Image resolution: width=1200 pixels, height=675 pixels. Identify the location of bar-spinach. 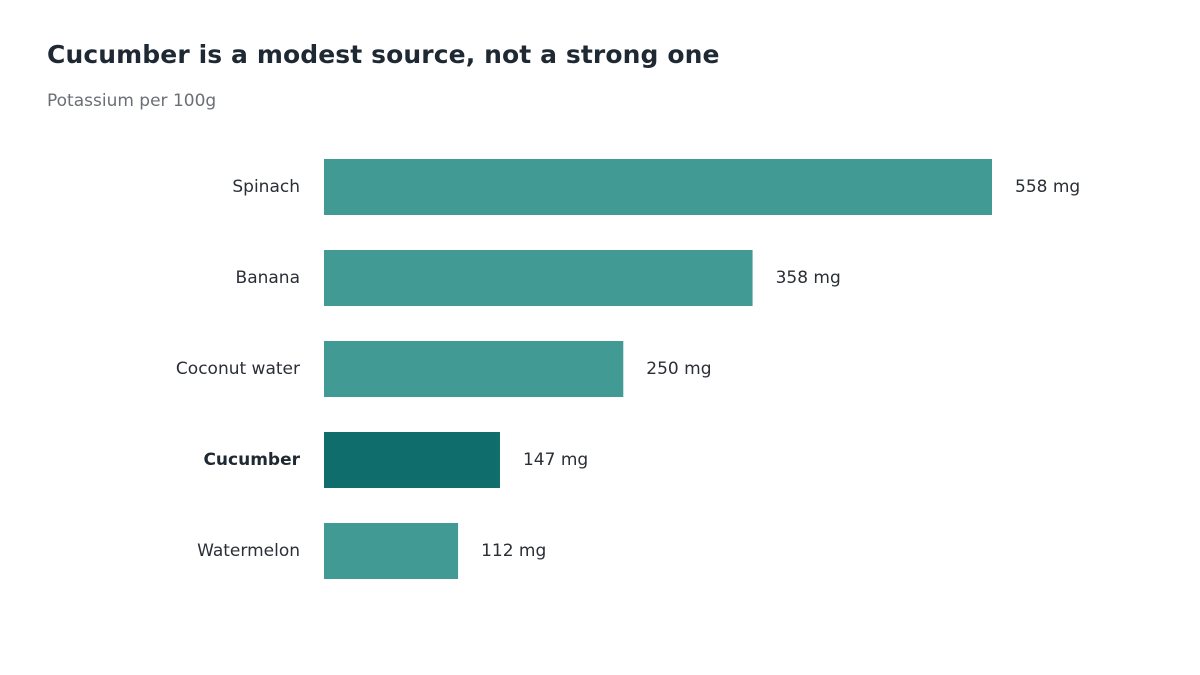
(658, 187).